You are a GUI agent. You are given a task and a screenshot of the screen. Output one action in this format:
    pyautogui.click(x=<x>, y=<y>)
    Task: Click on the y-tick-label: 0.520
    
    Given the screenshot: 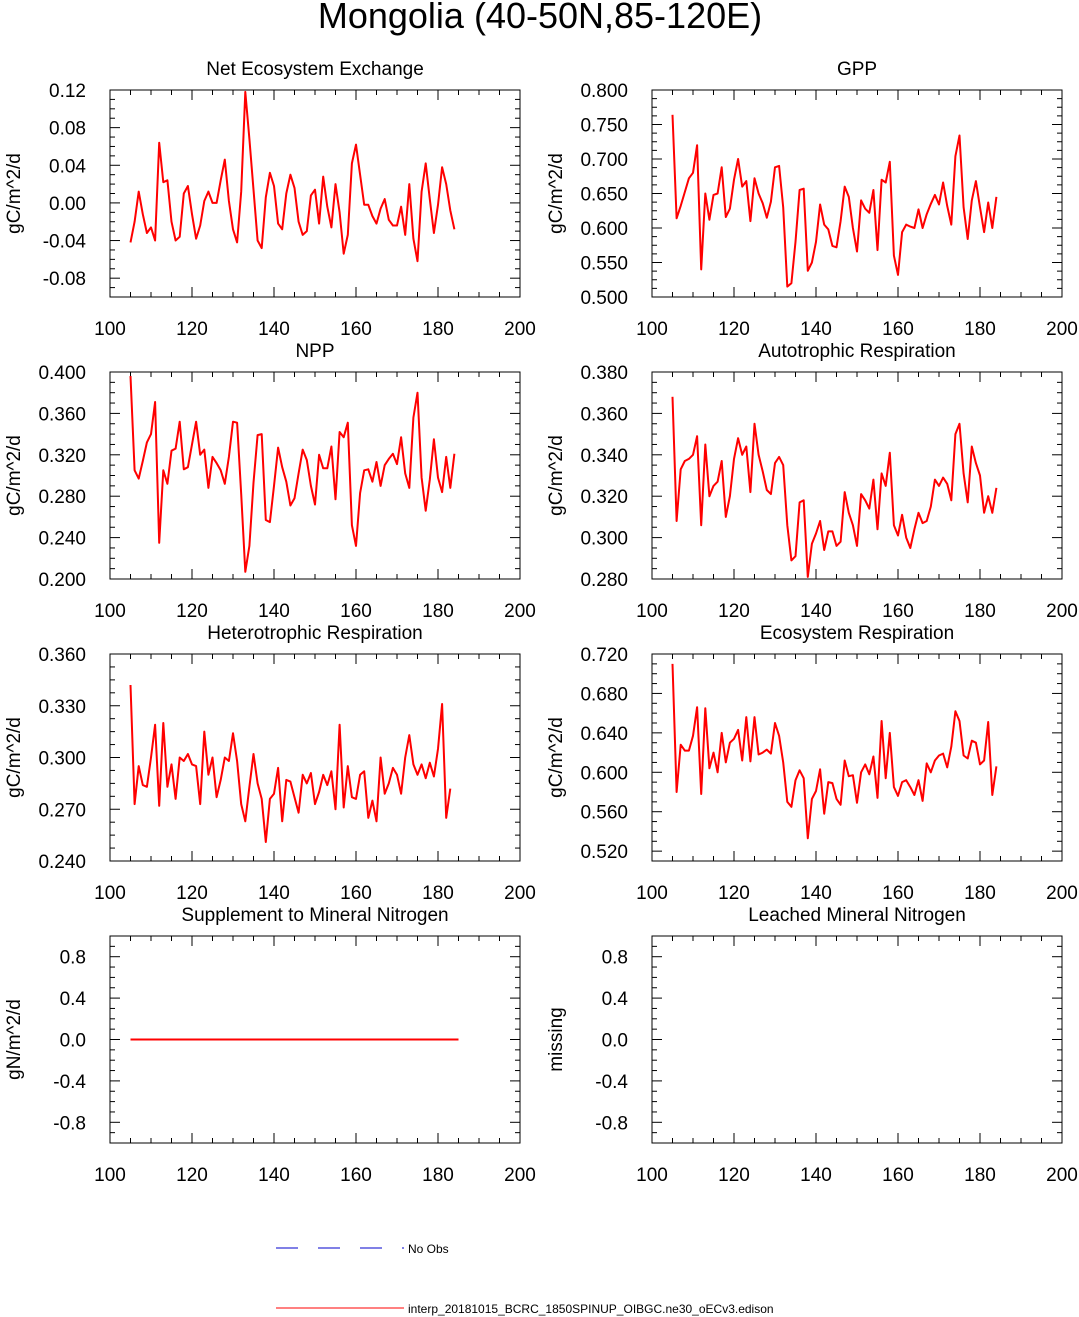 What is the action you would take?
    pyautogui.click(x=604, y=852)
    